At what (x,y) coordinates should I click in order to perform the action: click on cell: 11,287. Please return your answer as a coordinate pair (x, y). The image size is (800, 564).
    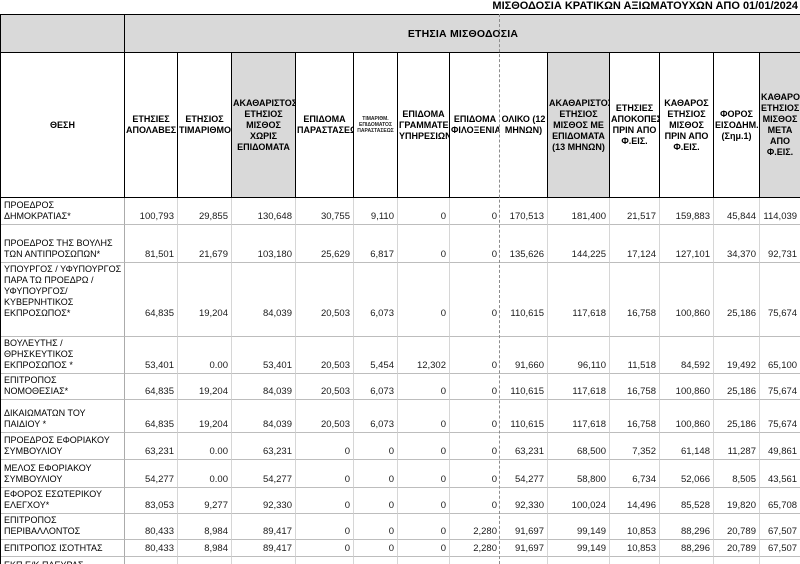
    Looking at the image, I should click on (737, 446).